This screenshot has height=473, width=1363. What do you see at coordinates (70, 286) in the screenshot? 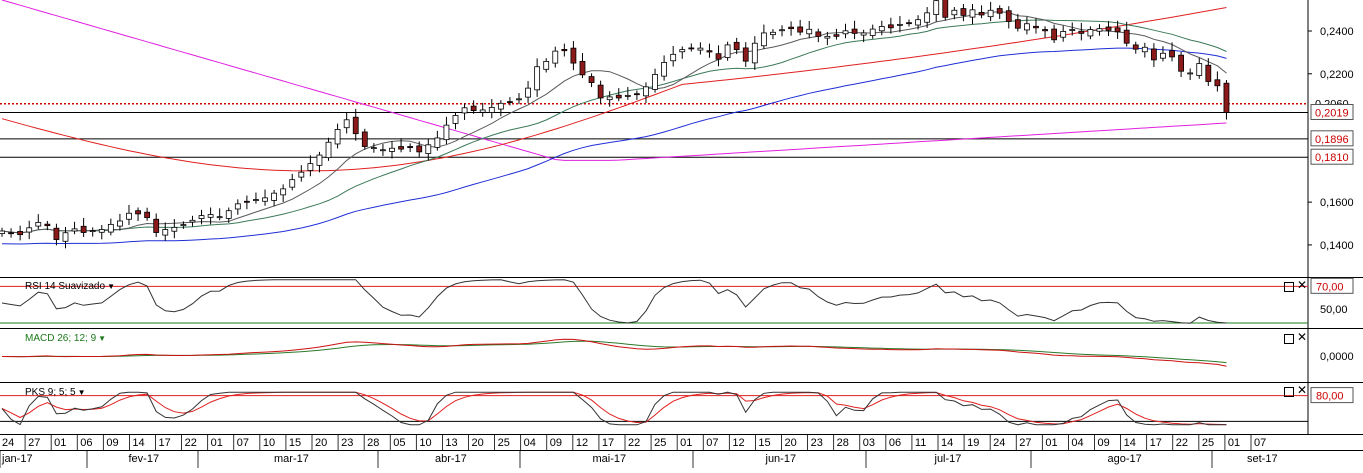
I see `rsi-indicator-label: RSI 14 Suavizado ▼` at bounding box center [70, 286].